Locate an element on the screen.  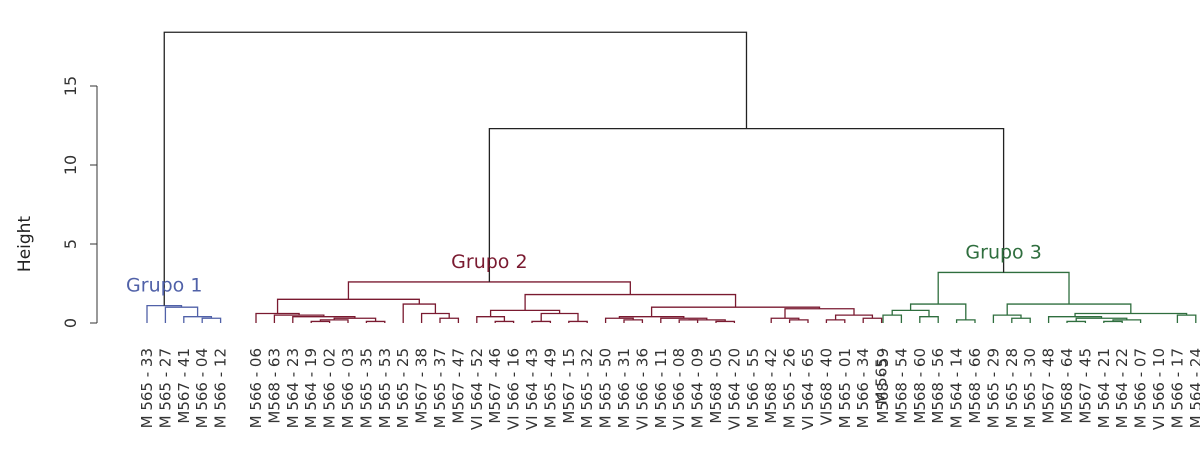
leaf-label: M 566 - 03 is located at coordinates (348, 388).